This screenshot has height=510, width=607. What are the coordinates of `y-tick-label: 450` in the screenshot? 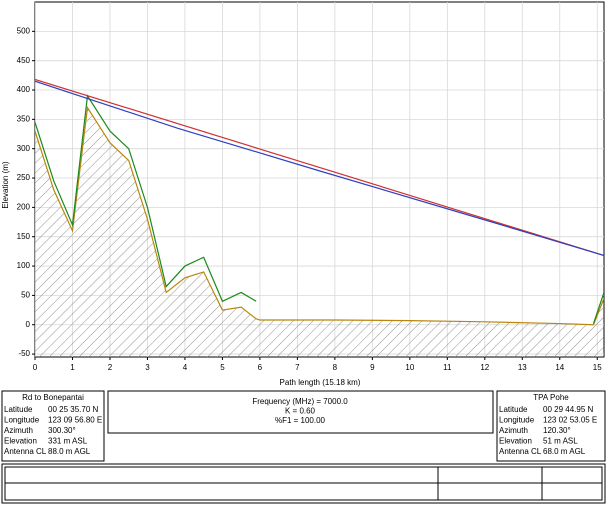 It's located at (24, 60).